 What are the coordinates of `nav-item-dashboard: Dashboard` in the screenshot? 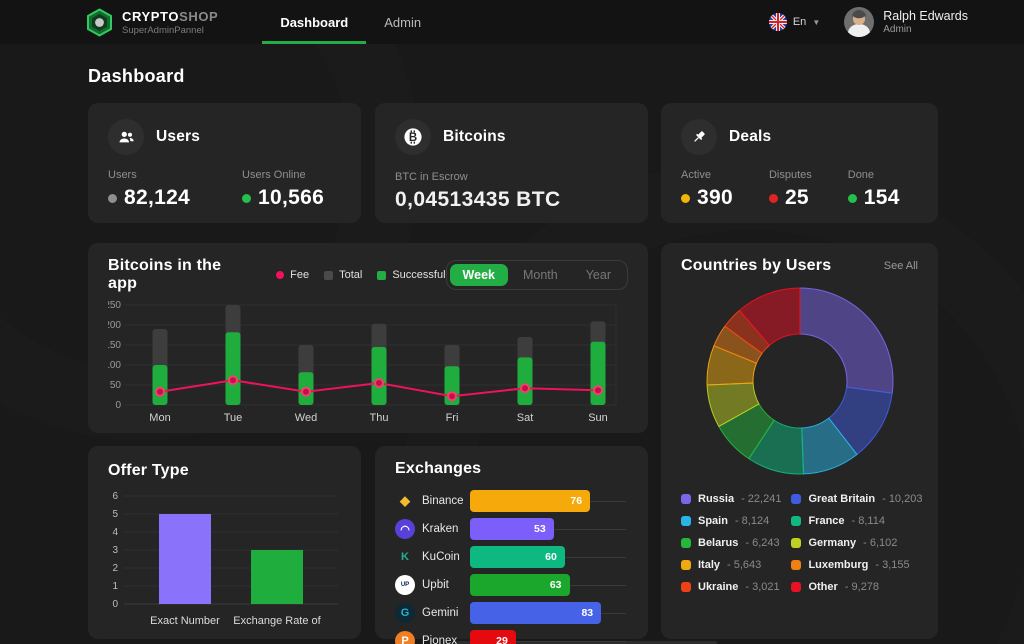 It's located at (314, 22).